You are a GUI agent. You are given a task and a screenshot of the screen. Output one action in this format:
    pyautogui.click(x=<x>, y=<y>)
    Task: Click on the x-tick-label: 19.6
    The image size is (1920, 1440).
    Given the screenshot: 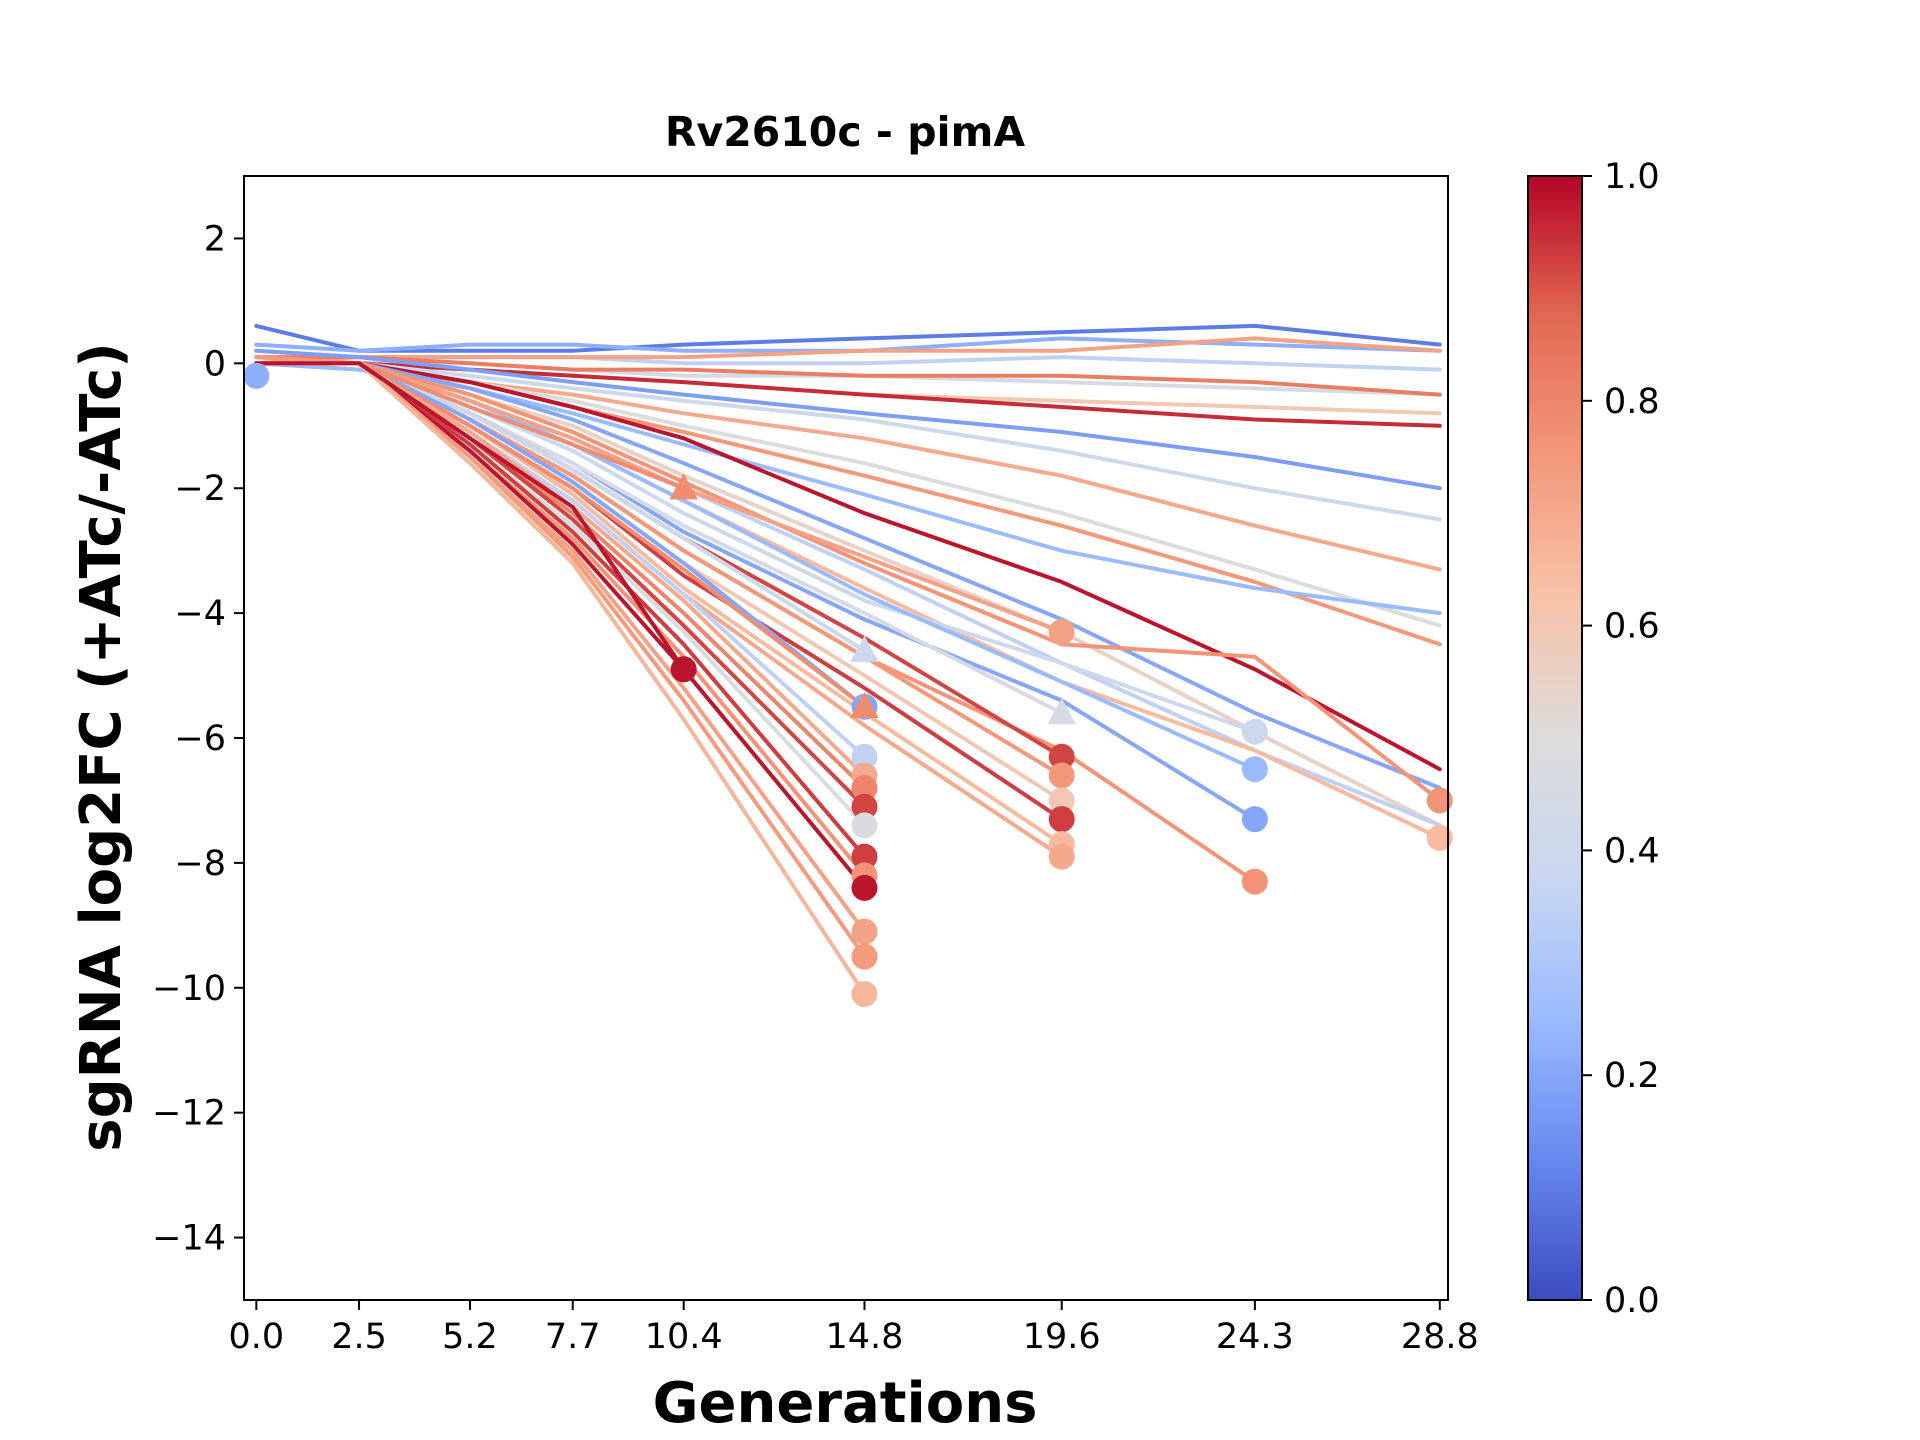 What is the action you would take?
    pyautogui.click(x=1062, y=1337)
    